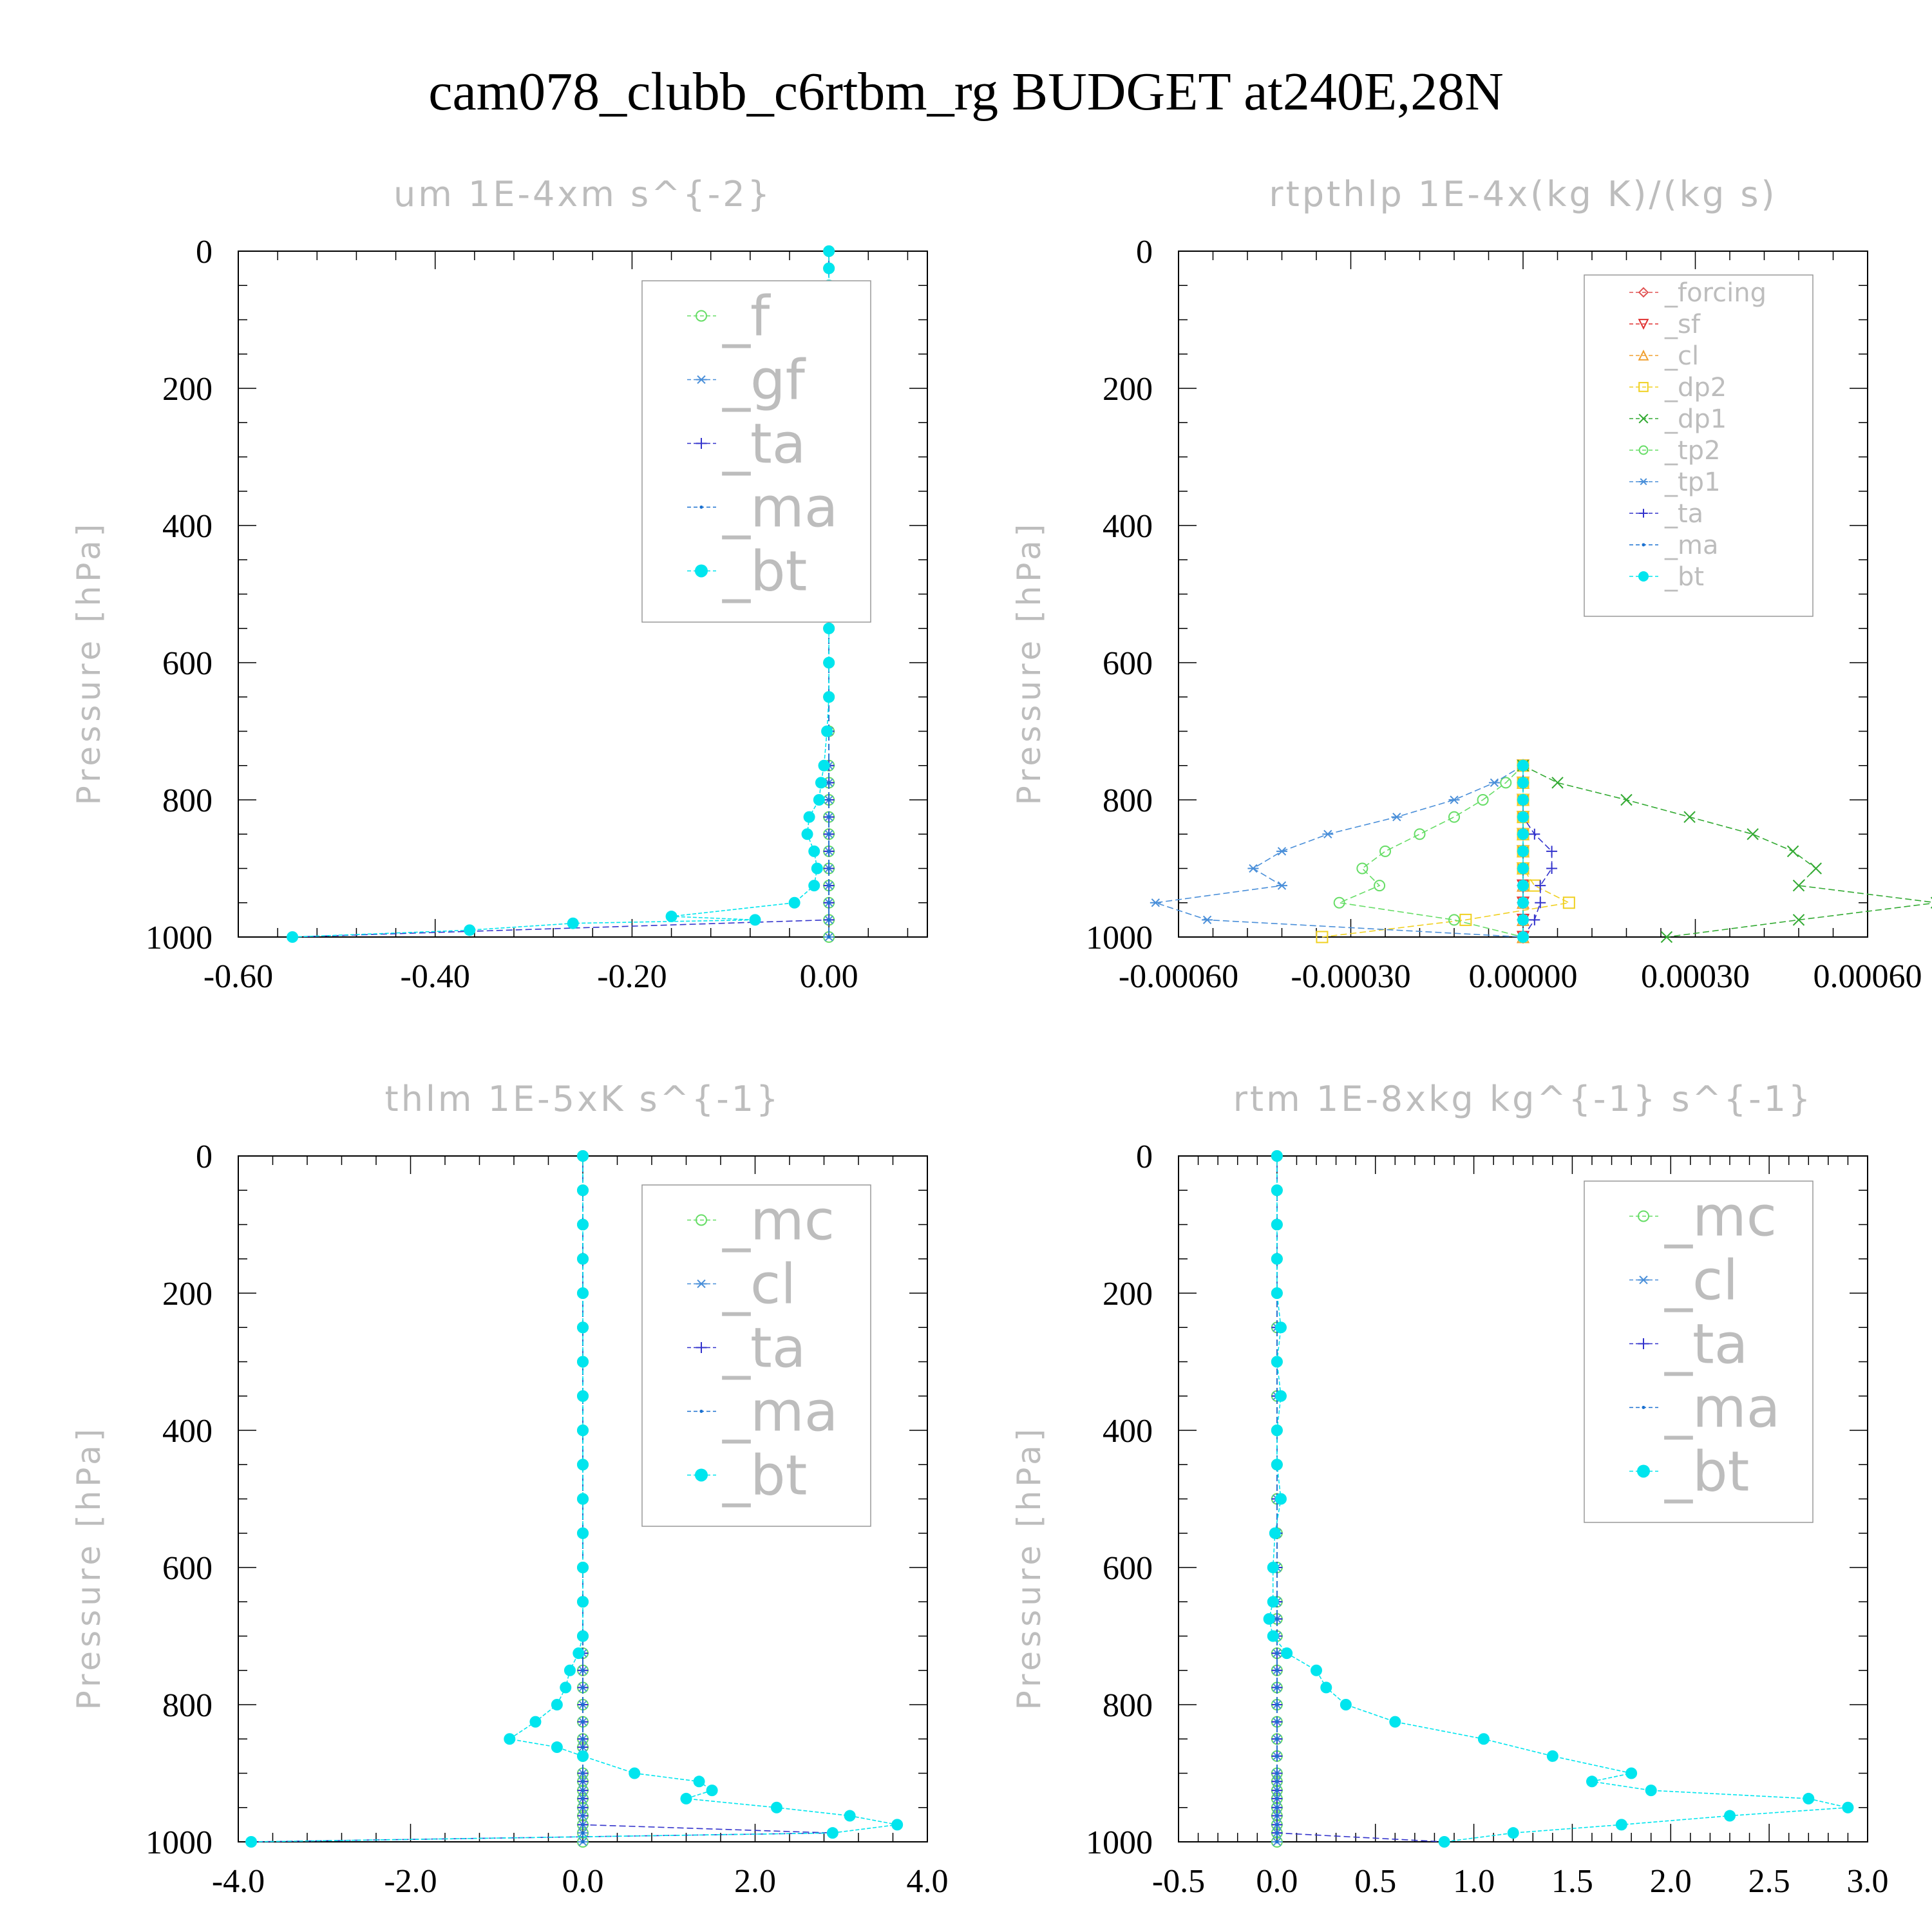 This screenshot has width=1932, height=1932. What do you see at coordinates (1692, 451) in the screenshot?
I see `legend-label: _tp2` at bounding box center [1692, 451].